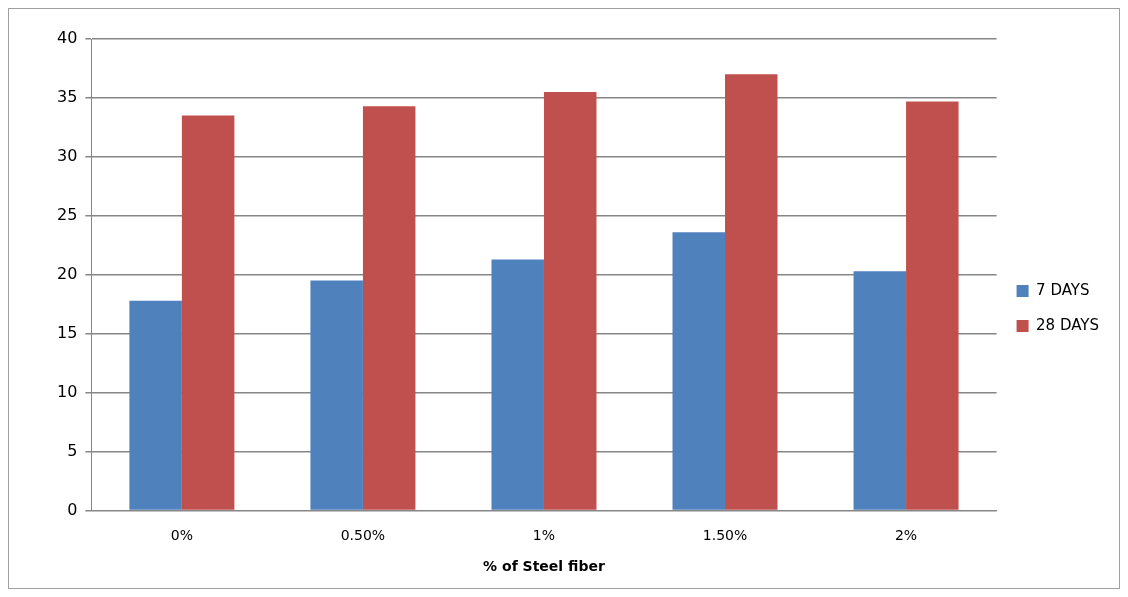 This screenshot has width=1128, height=597. I want to click on y-tick-label: 25, so click(67, 214).